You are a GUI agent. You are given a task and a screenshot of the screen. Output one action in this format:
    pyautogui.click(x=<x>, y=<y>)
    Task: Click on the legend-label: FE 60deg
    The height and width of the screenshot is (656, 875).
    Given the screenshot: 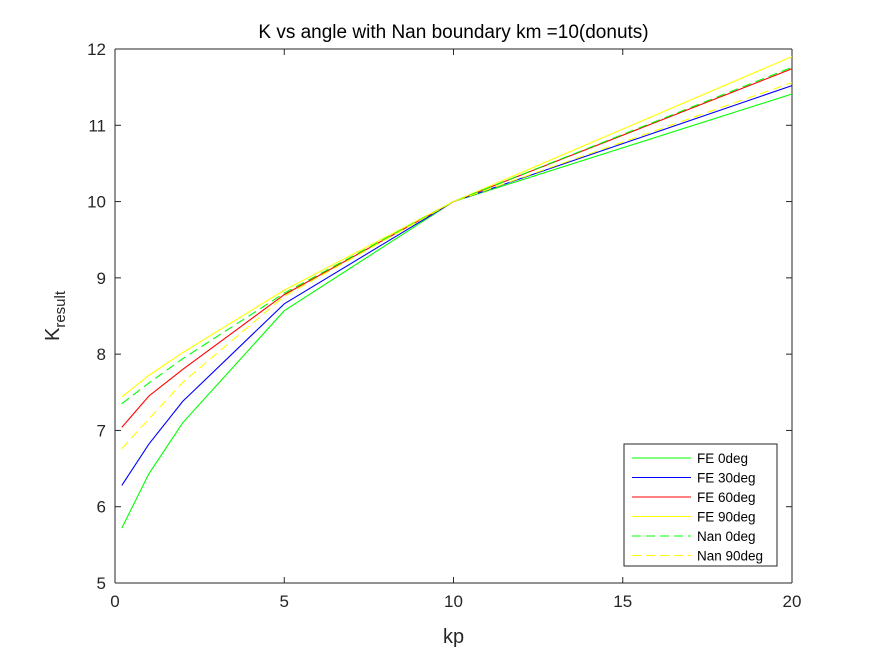 What is the action you would take?
    pyautogui.click(x=726, y=497)
    